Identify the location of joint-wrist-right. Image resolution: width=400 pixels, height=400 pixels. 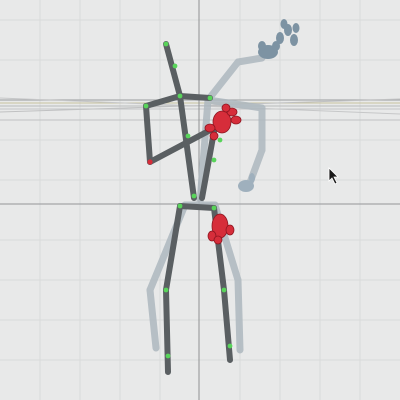
(220, 140).